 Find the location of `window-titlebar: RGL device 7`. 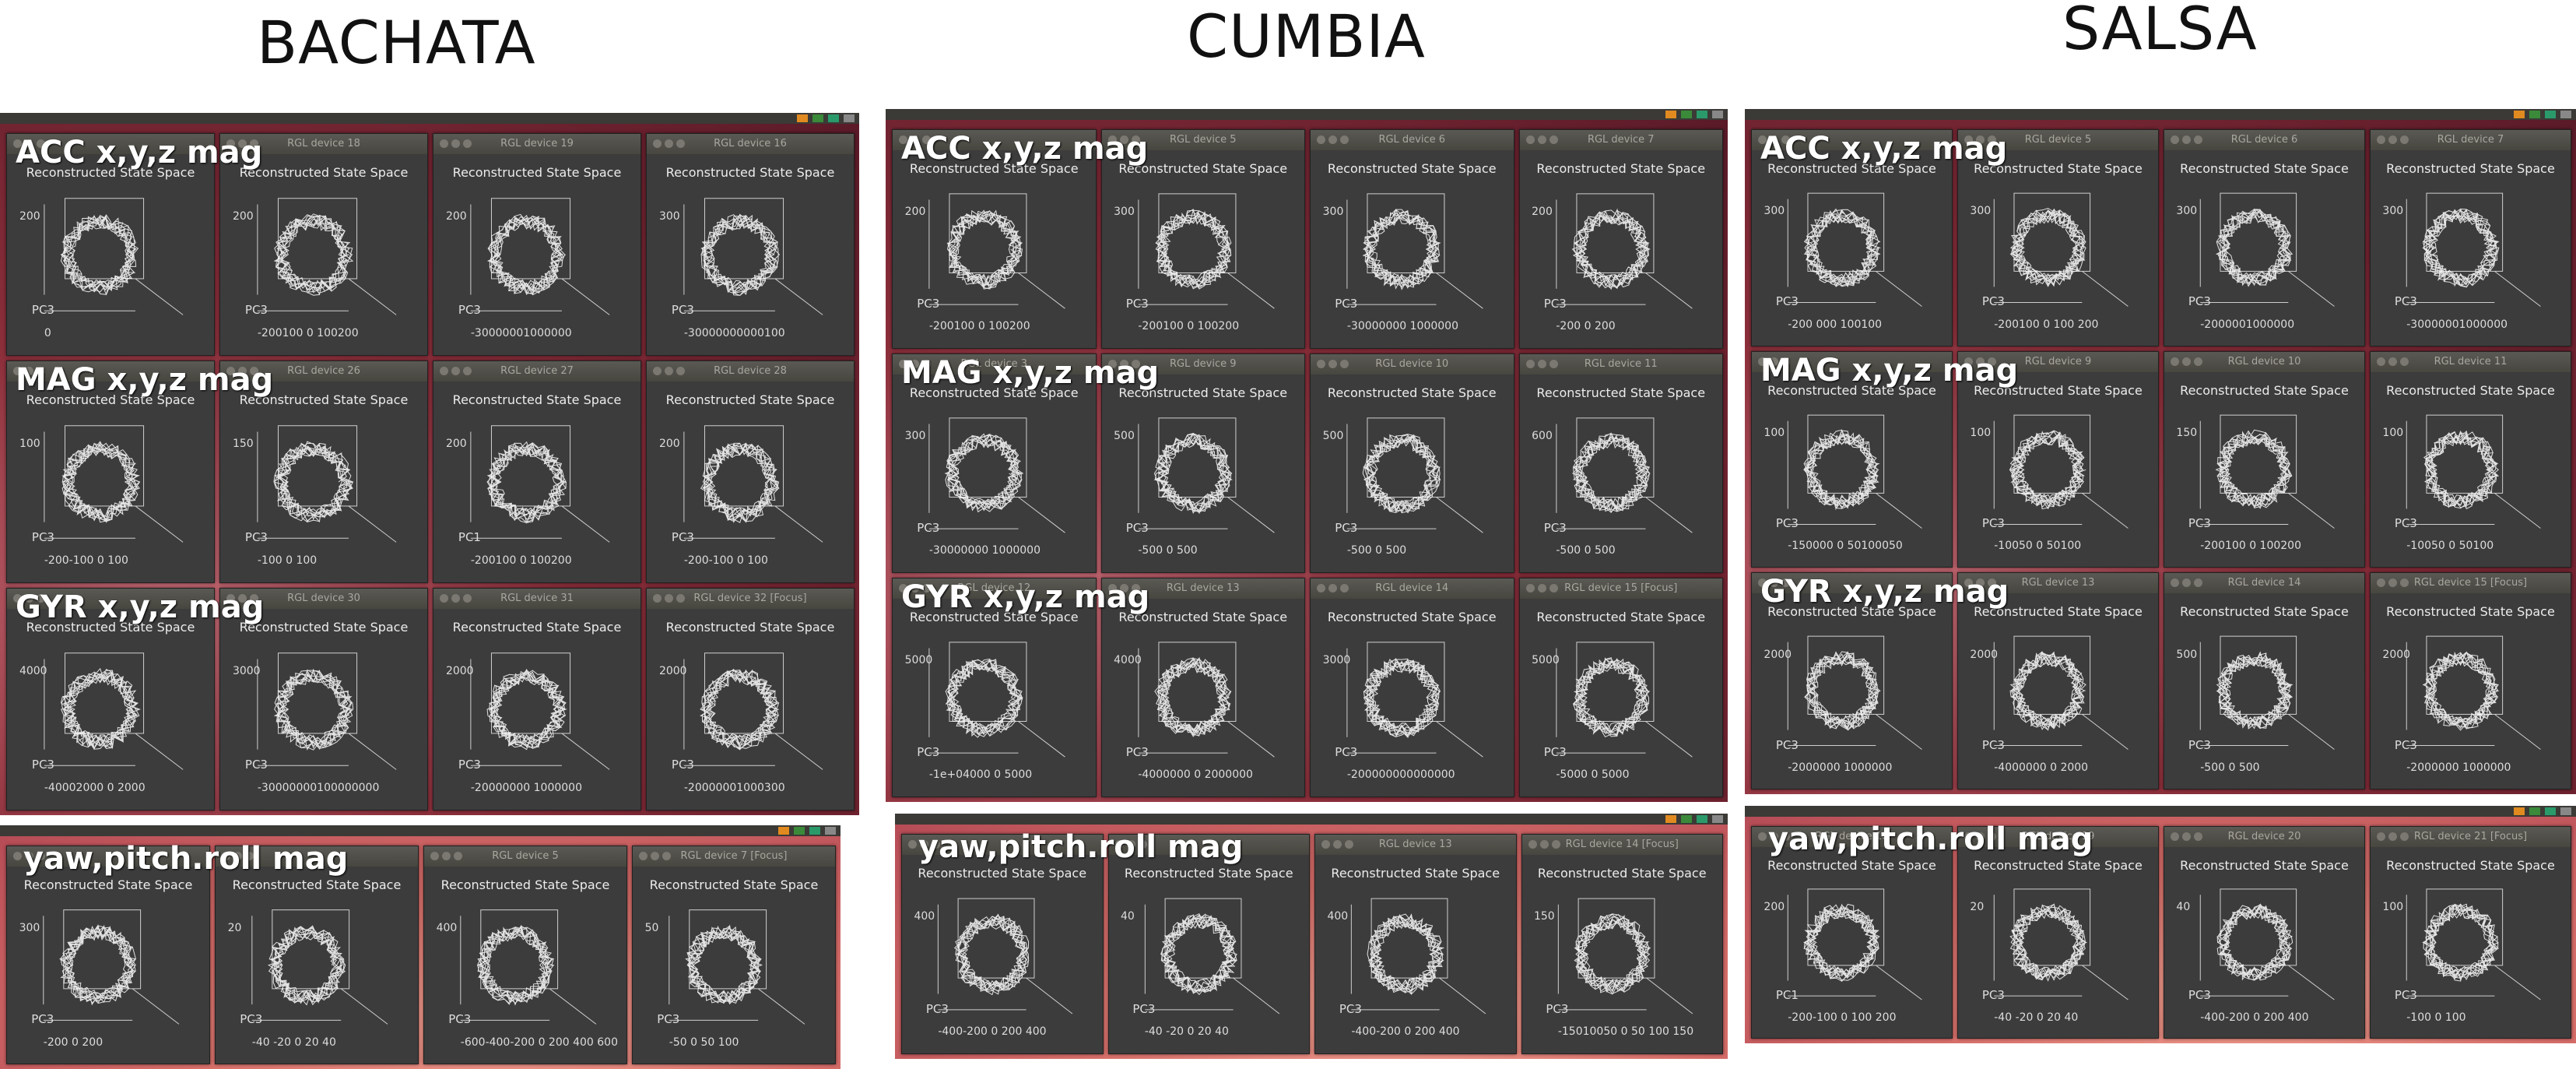

window-titlebar: RGL device 7 is located at coordinates (2471, 140).